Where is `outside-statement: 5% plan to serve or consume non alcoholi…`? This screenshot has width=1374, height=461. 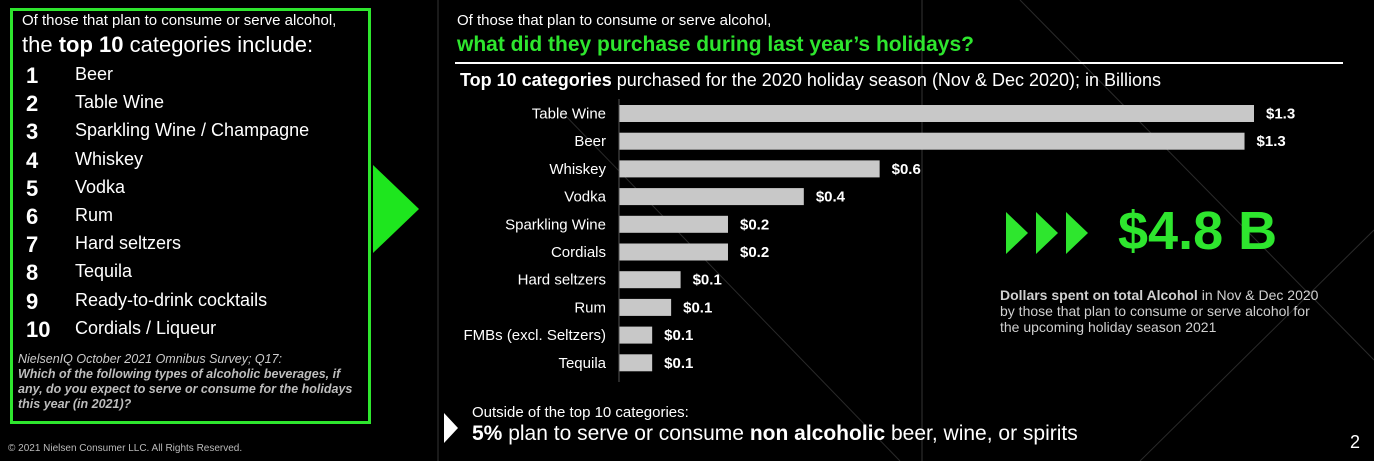 outside-statement: 5% plan to serve or consume non alcoholi… is located at coordinates (775, 433).